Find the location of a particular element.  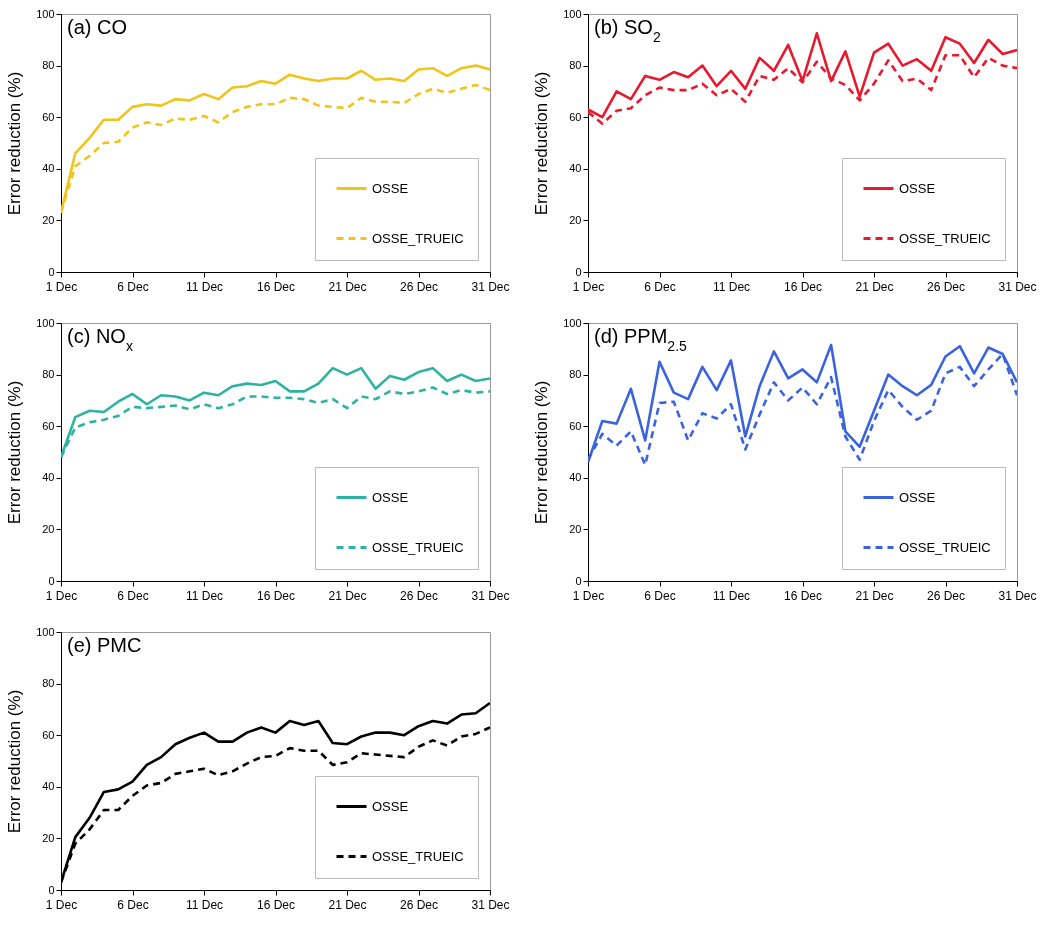

chart-title: (d) PPM$_{2.5}$ is located at coordinates (641, 339).